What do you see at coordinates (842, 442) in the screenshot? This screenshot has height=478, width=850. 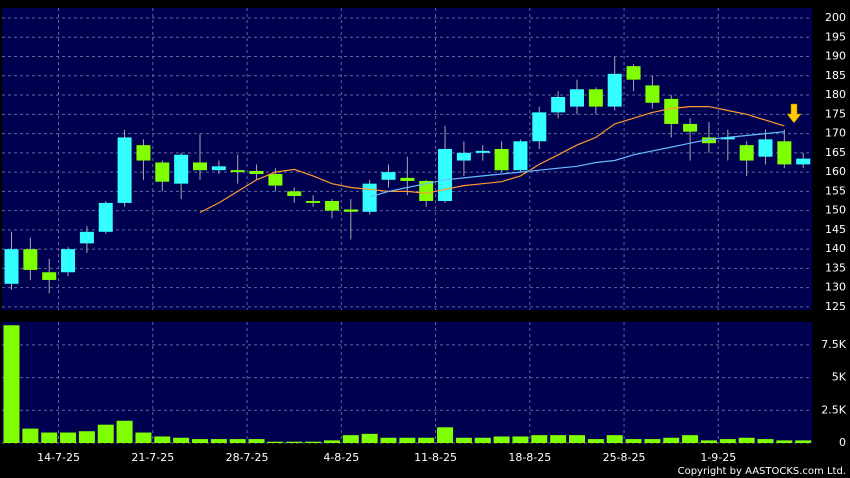 I see `y-tick-label: 0` at bounding box center [842, 442].